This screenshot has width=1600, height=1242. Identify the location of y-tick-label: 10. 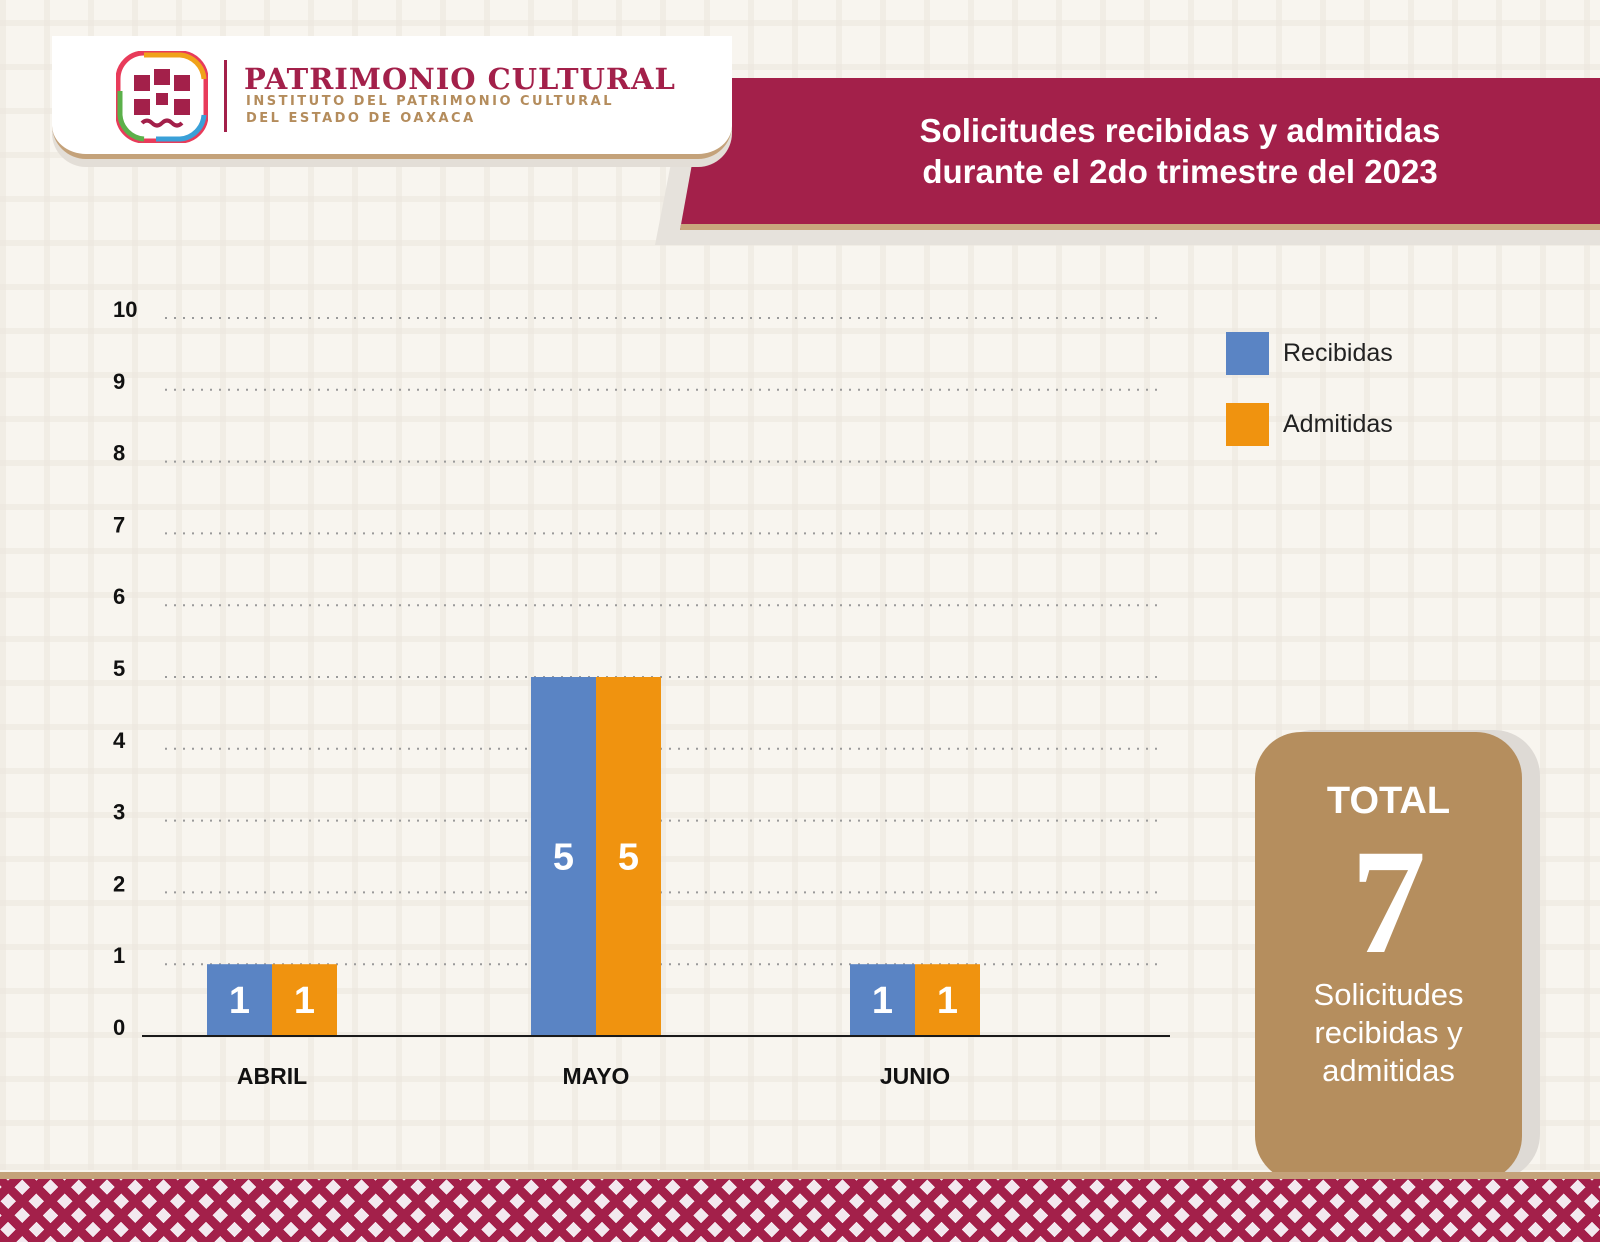
(125, 309).